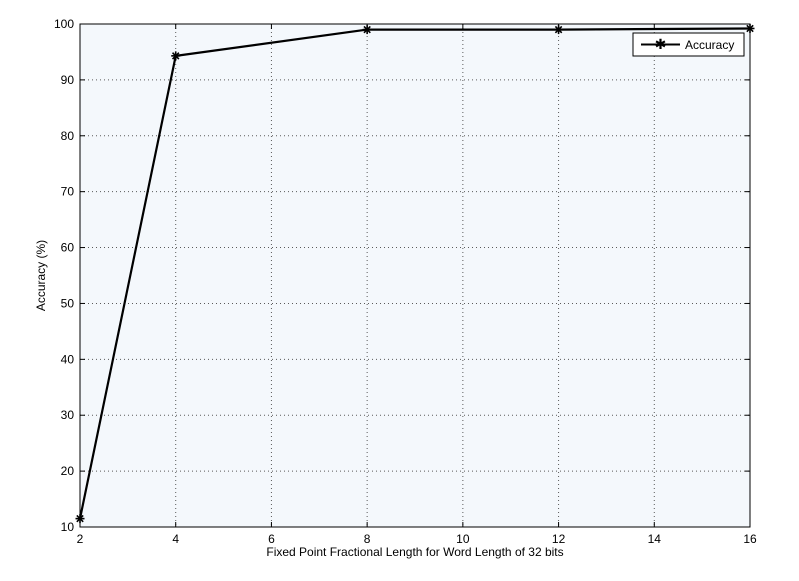  I want to click on x-tick-label: 14, so click(655, 539).